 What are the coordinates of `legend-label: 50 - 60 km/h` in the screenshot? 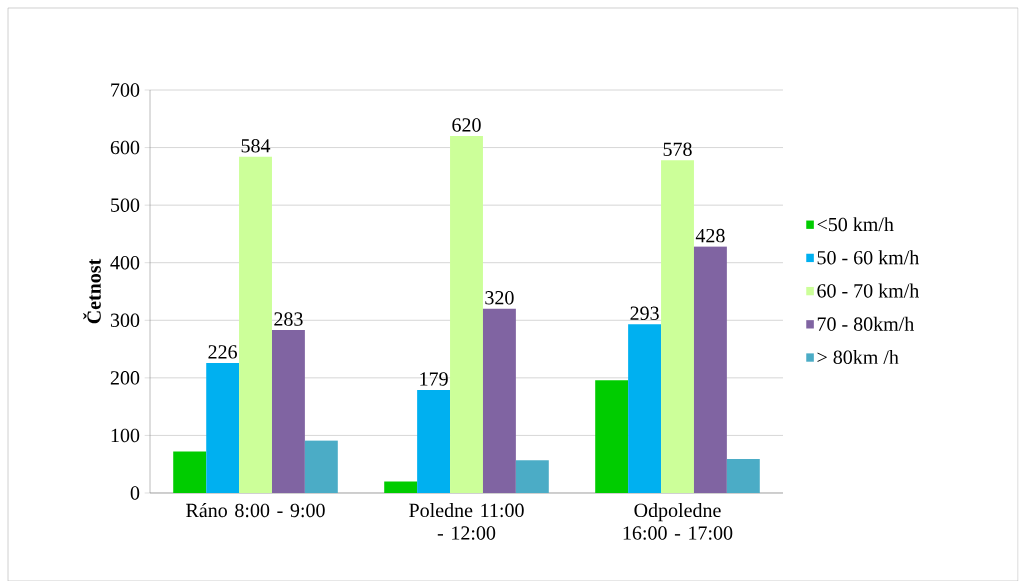 It's located at (868, 257).